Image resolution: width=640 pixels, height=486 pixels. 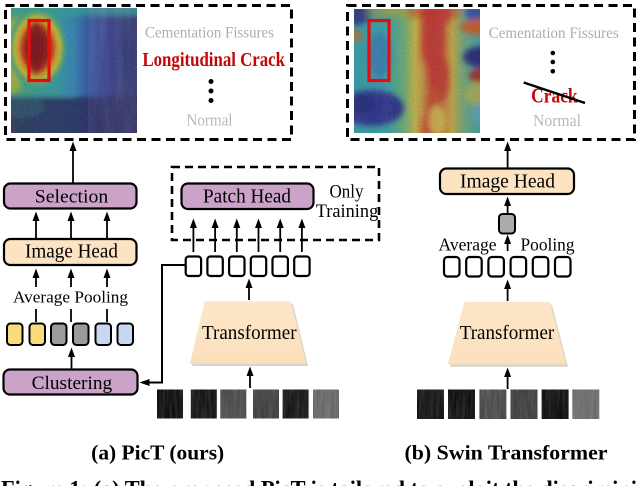 I want to click on svg-text: Average Pooling, so click(x=71, y=297).